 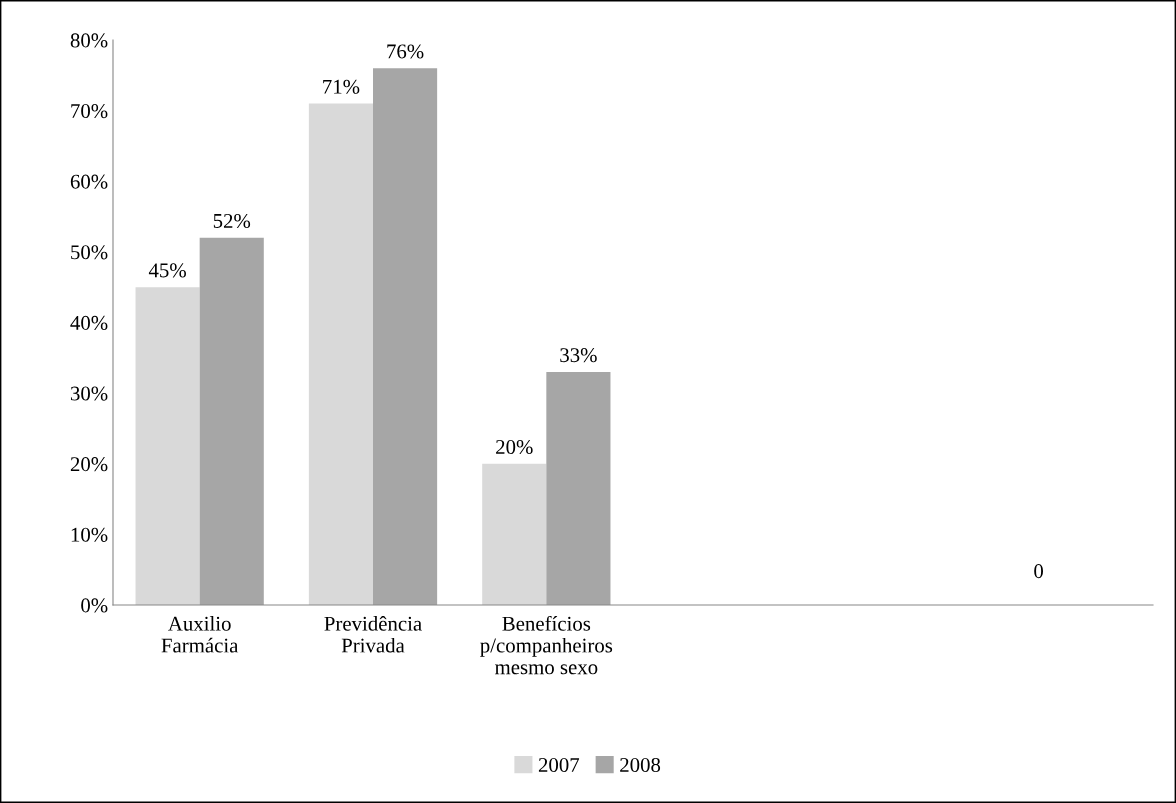 I want to click on legend-label: 2007, so click(x=559, y=764).